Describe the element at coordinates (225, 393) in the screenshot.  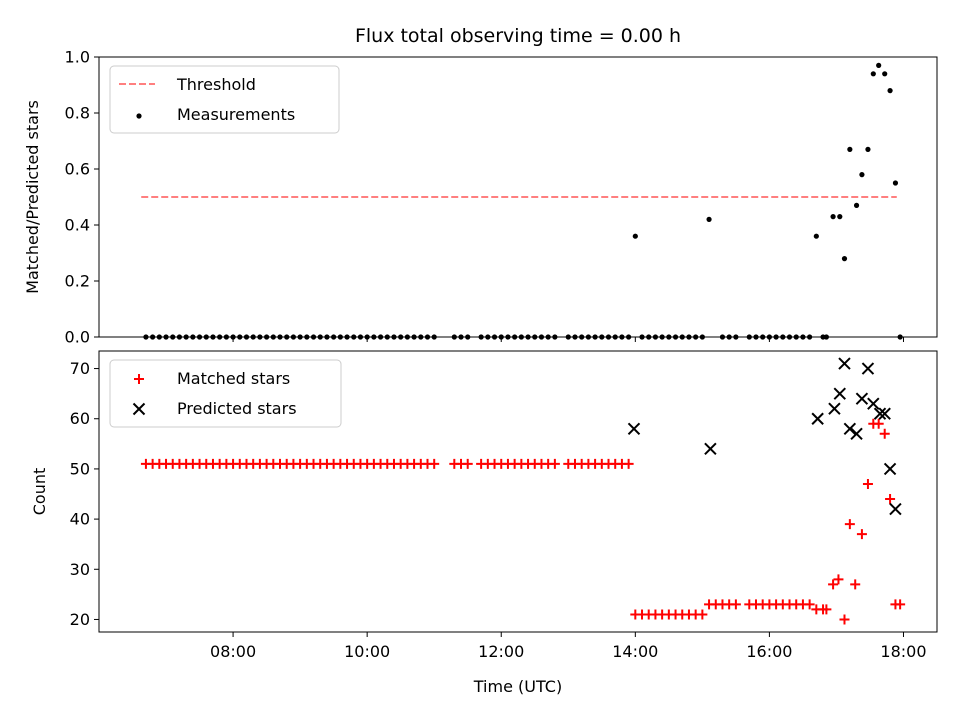
I see `legend: Matched stars Predicted stars` at that location.